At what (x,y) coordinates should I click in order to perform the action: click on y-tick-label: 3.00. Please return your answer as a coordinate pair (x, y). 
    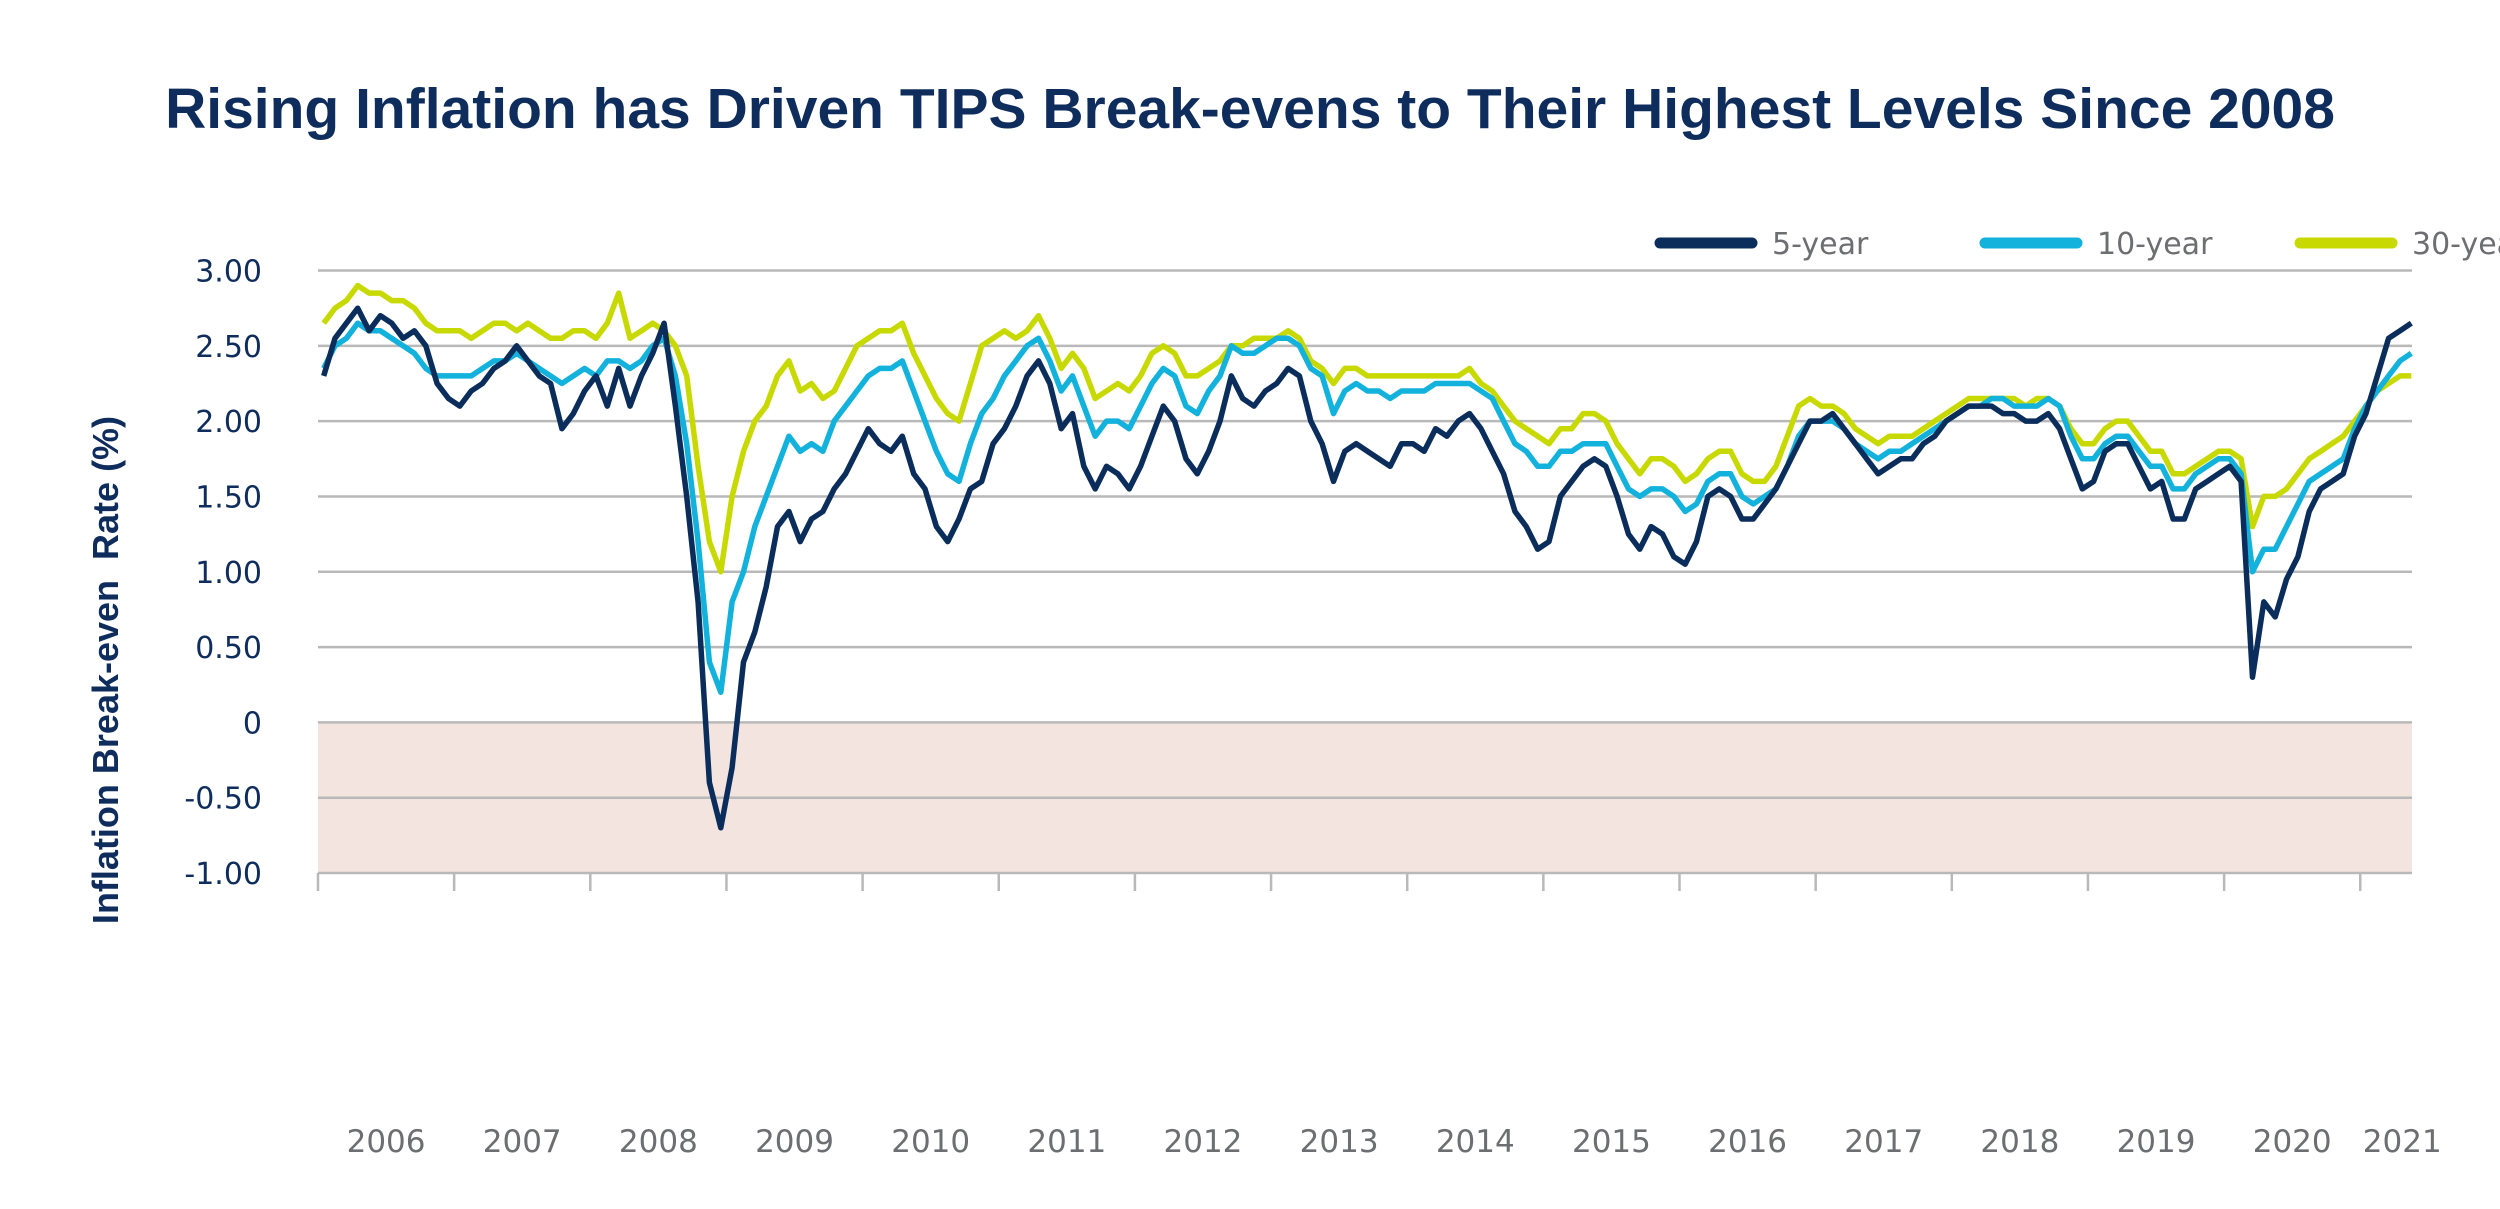
    Looking at the image, I should click on (228, 272).